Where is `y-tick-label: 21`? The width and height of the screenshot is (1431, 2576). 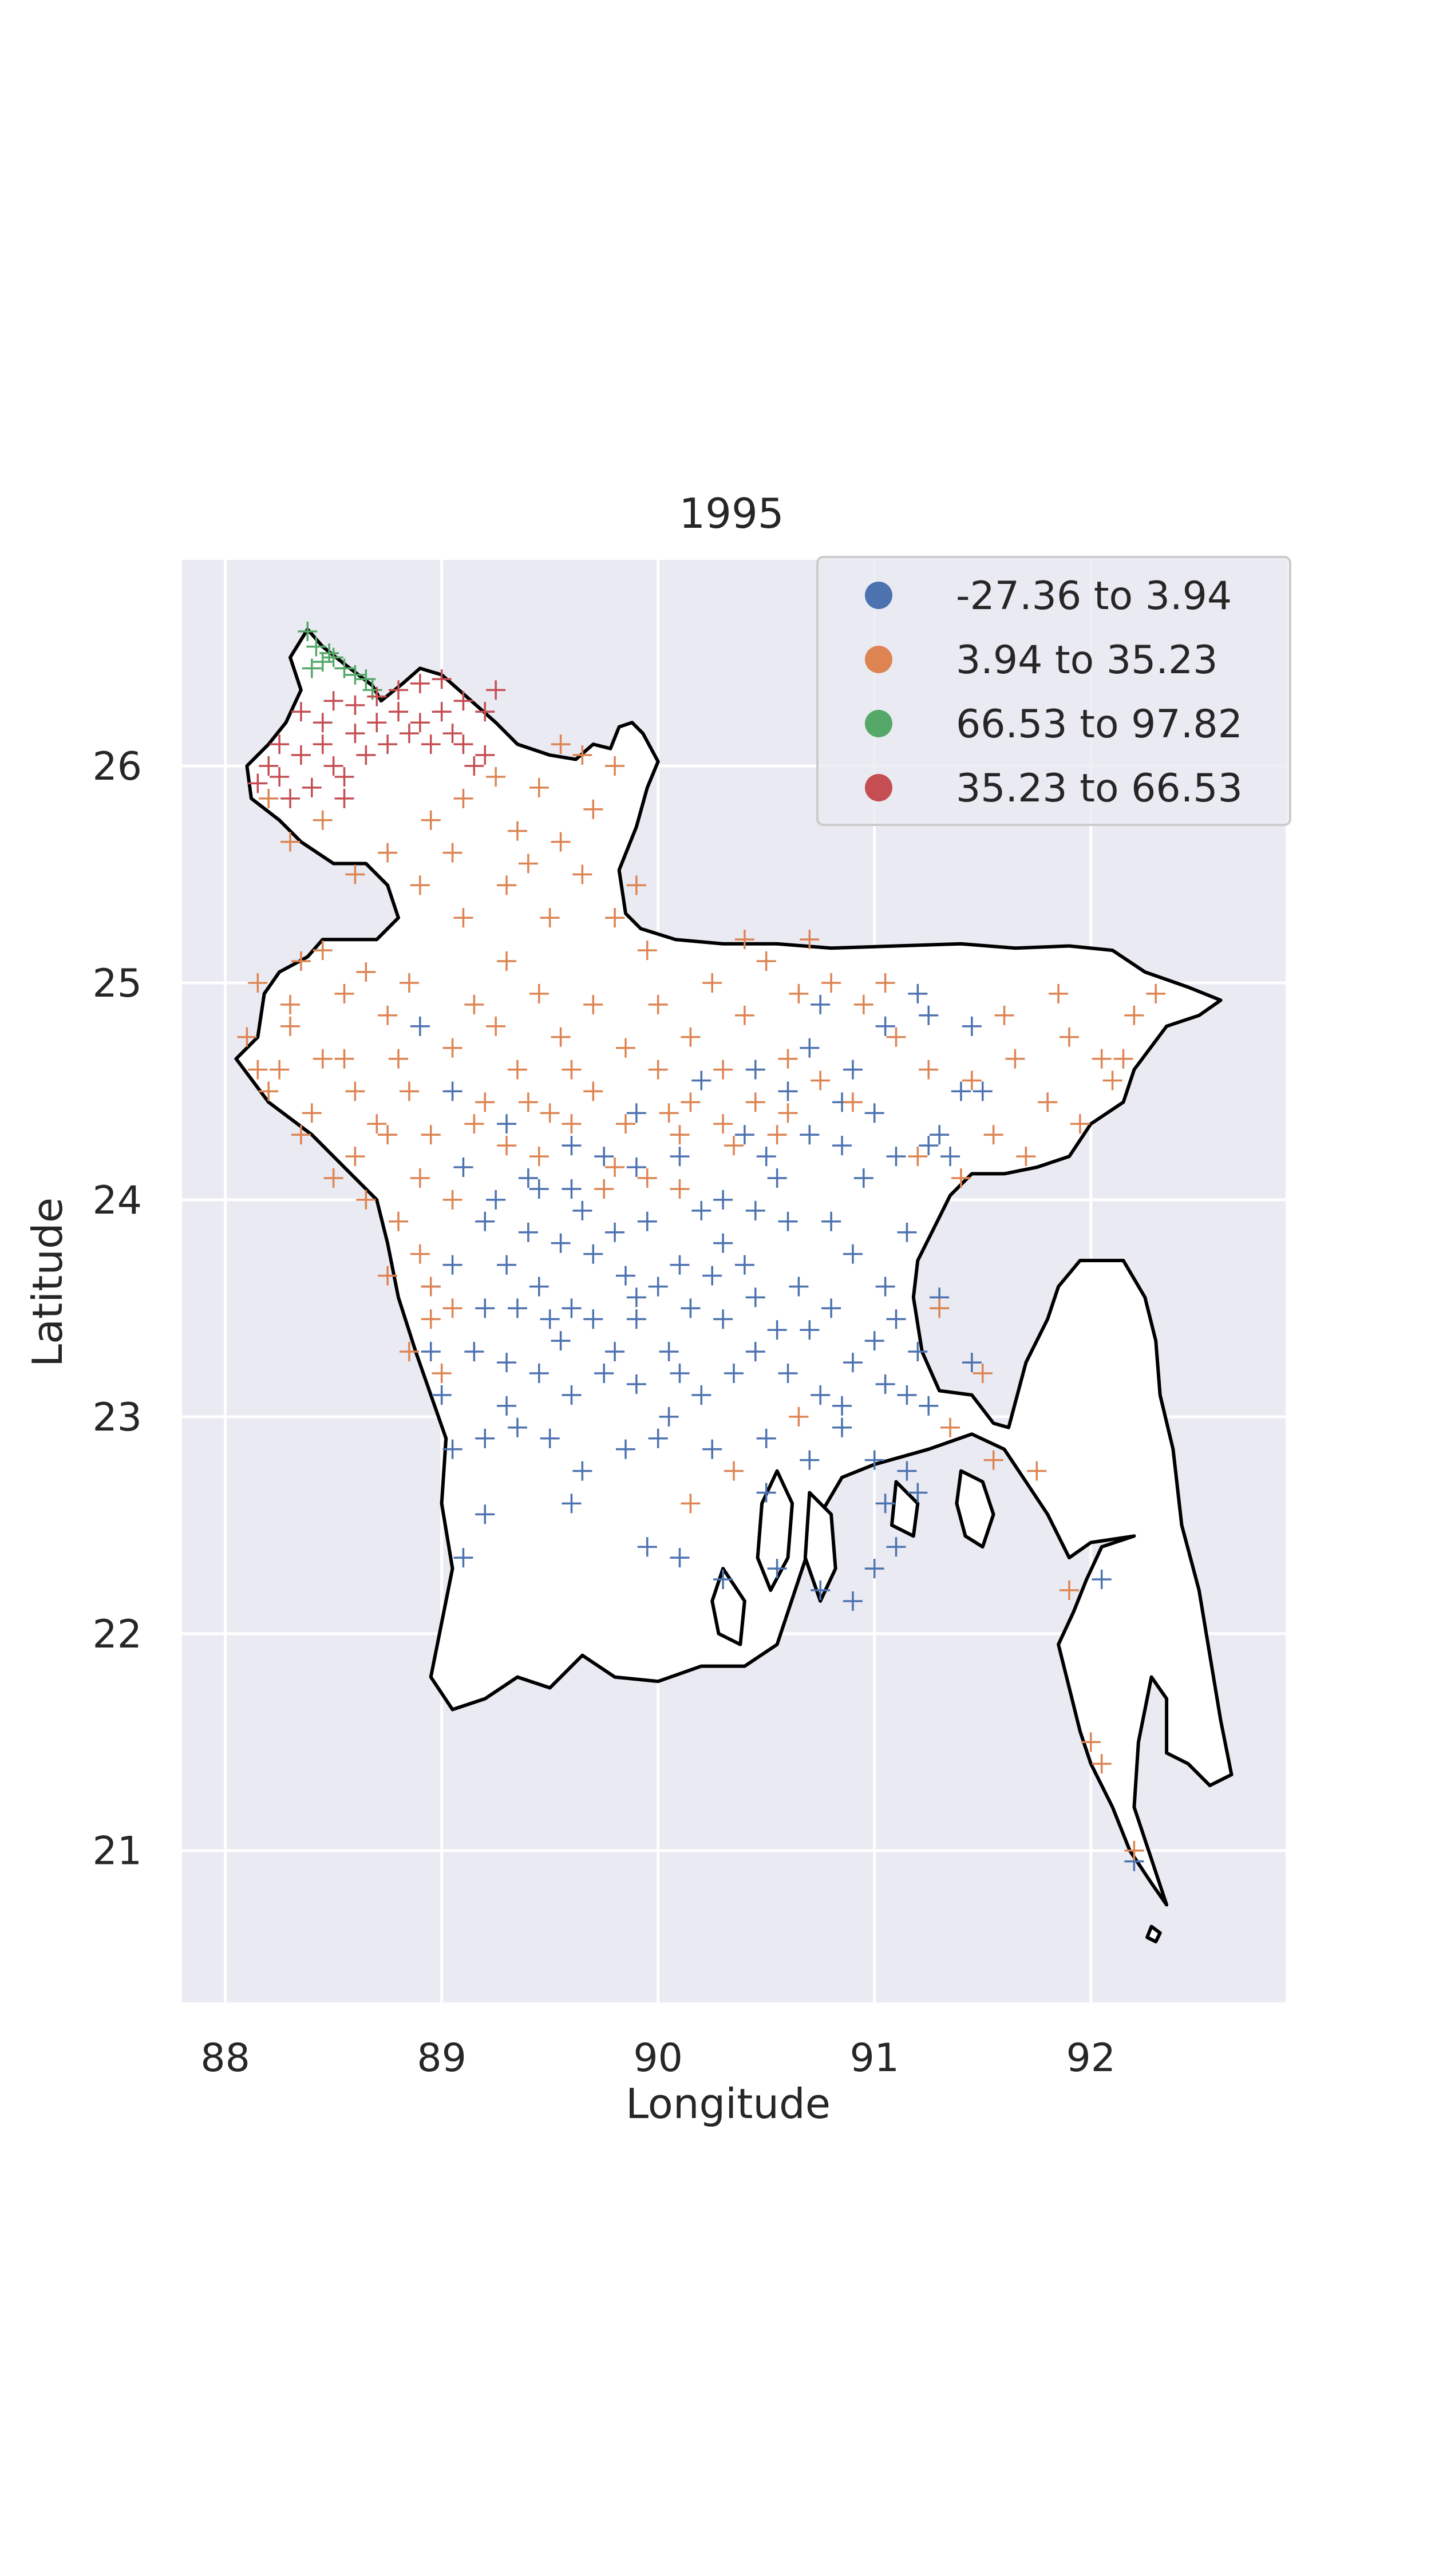
y-tick-label: 21 is located at coordinates (117, 1851).